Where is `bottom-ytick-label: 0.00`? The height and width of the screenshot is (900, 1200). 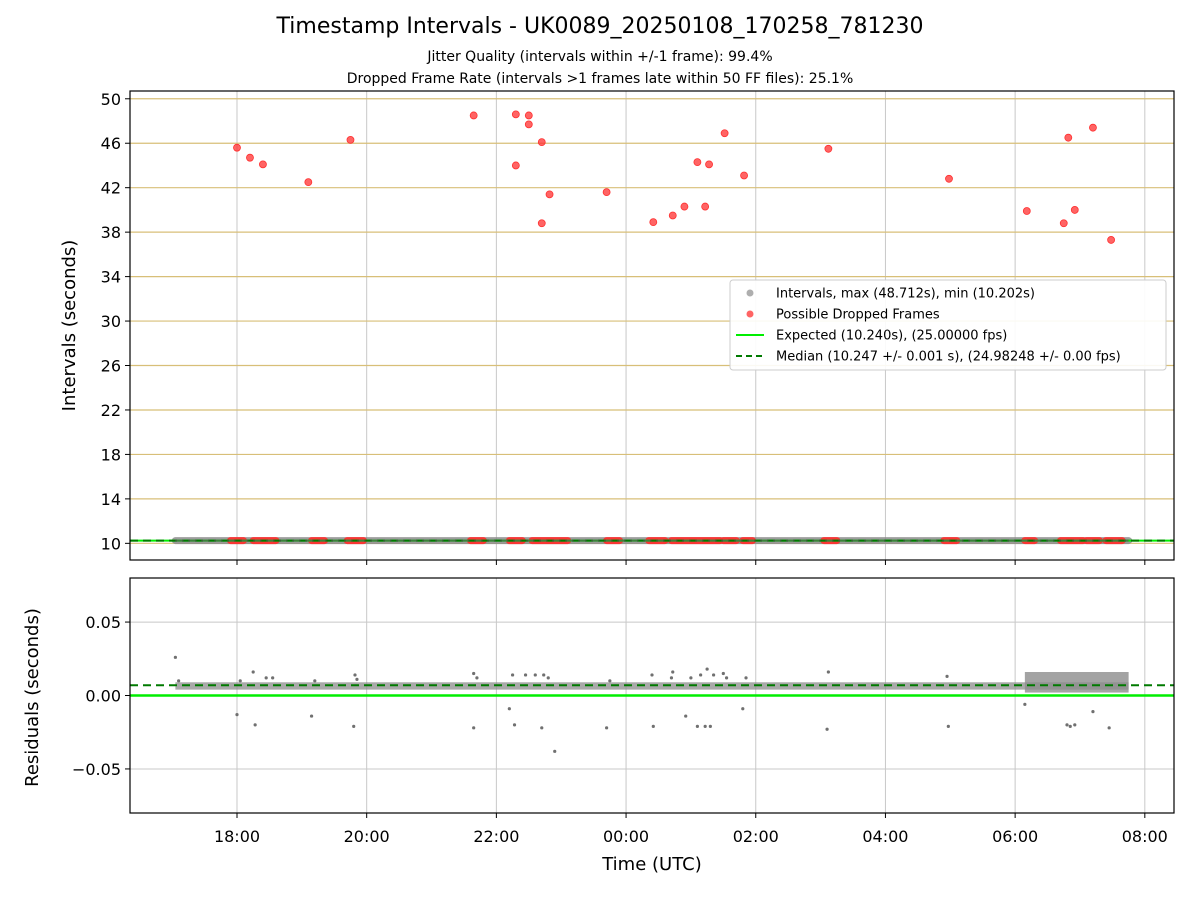
bottom-ytick-label: 0.00 is located at coordinates (103, 696).